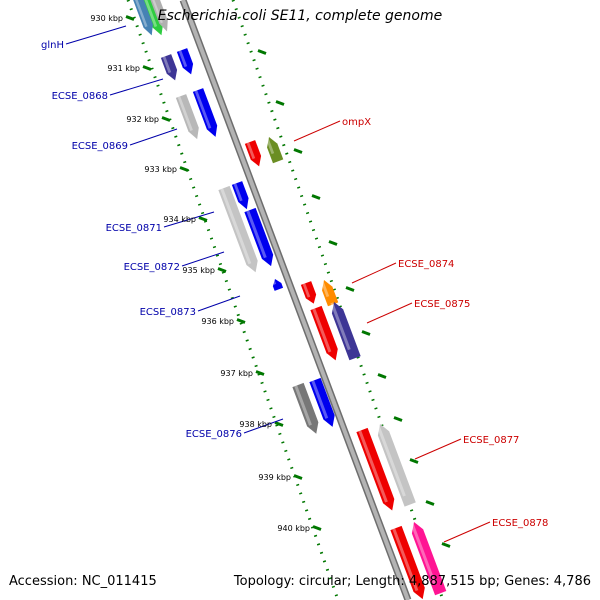 The height and width of the screenshot is (600, 600). Describe the element at coordinates (160, 169) in the screenshot. I see `kbp-tick-label: 933 kbp` at that location.